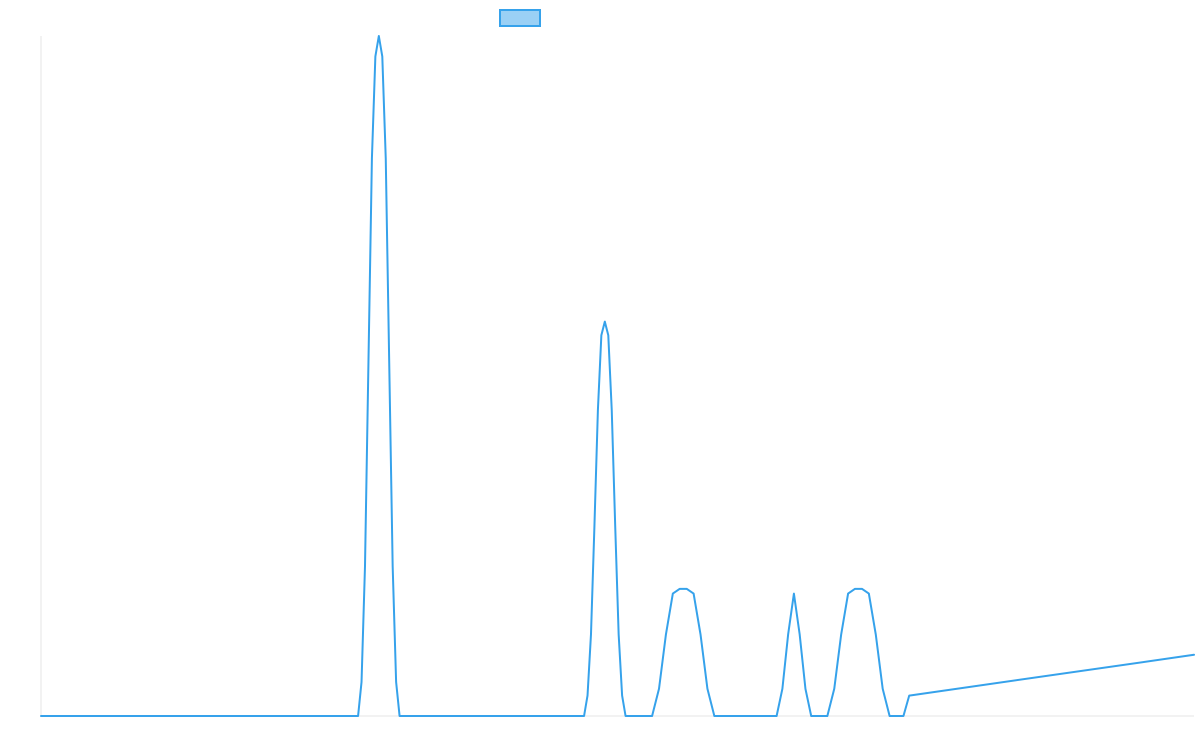 This screenshot has height=750, width=1200. I want to click on legend-swatch, so click(520, 18).